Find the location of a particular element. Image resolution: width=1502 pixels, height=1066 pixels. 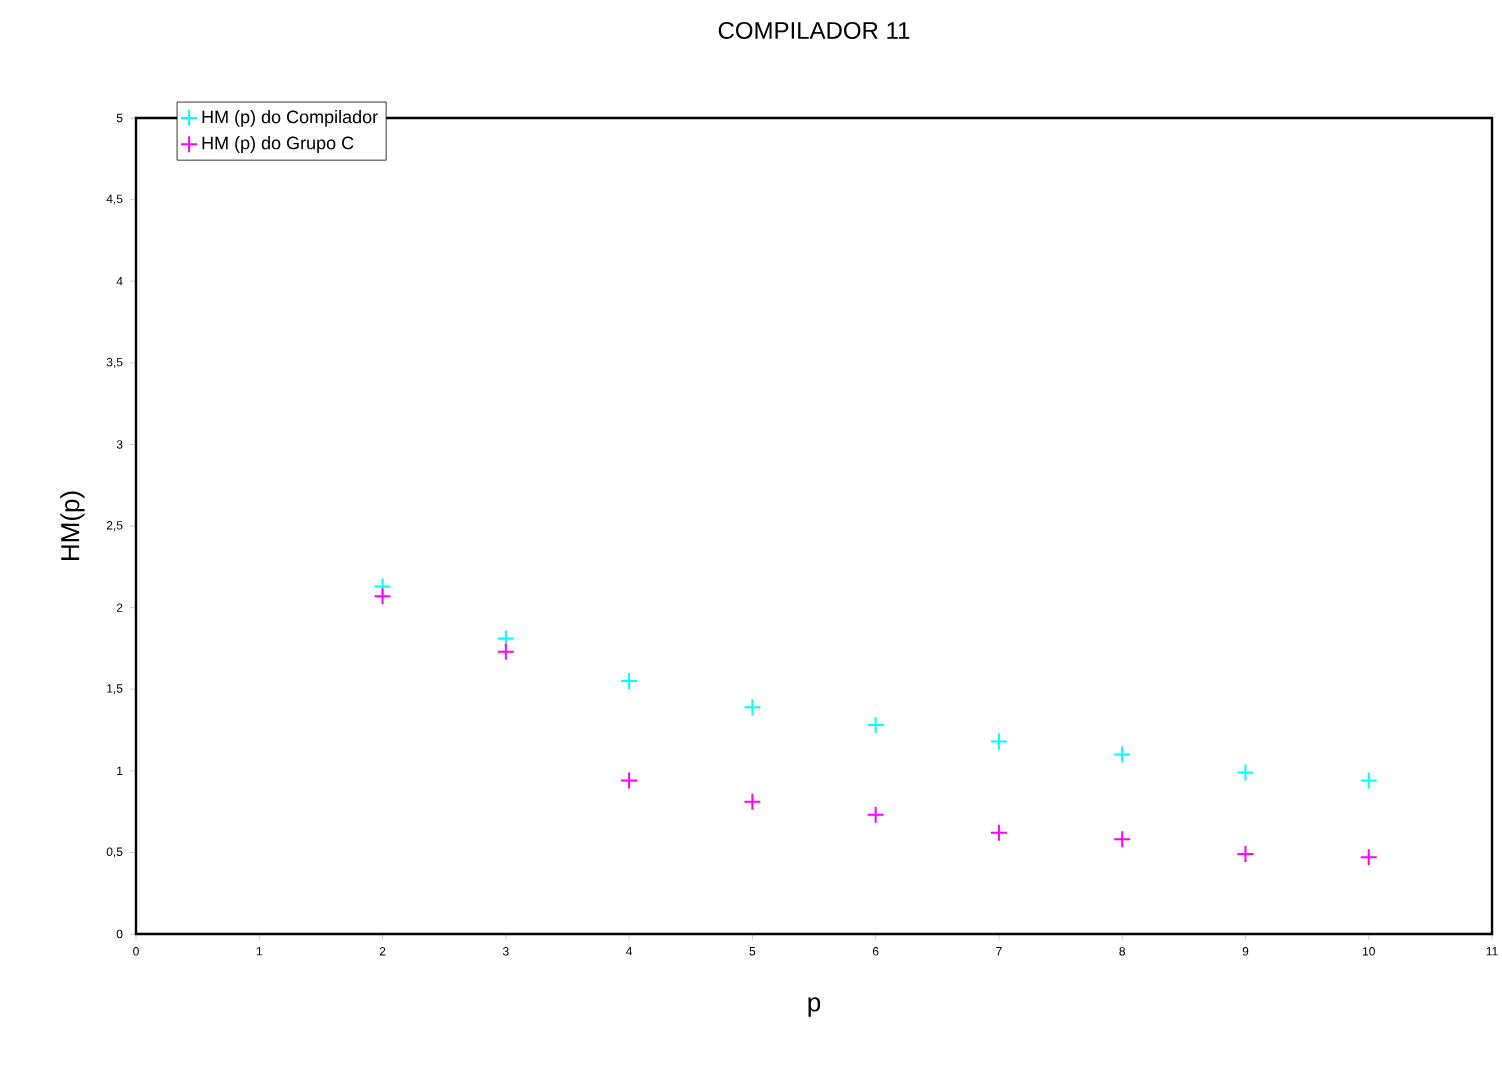

y-axis-title: HM(p) is located at coordinates (72, 525).